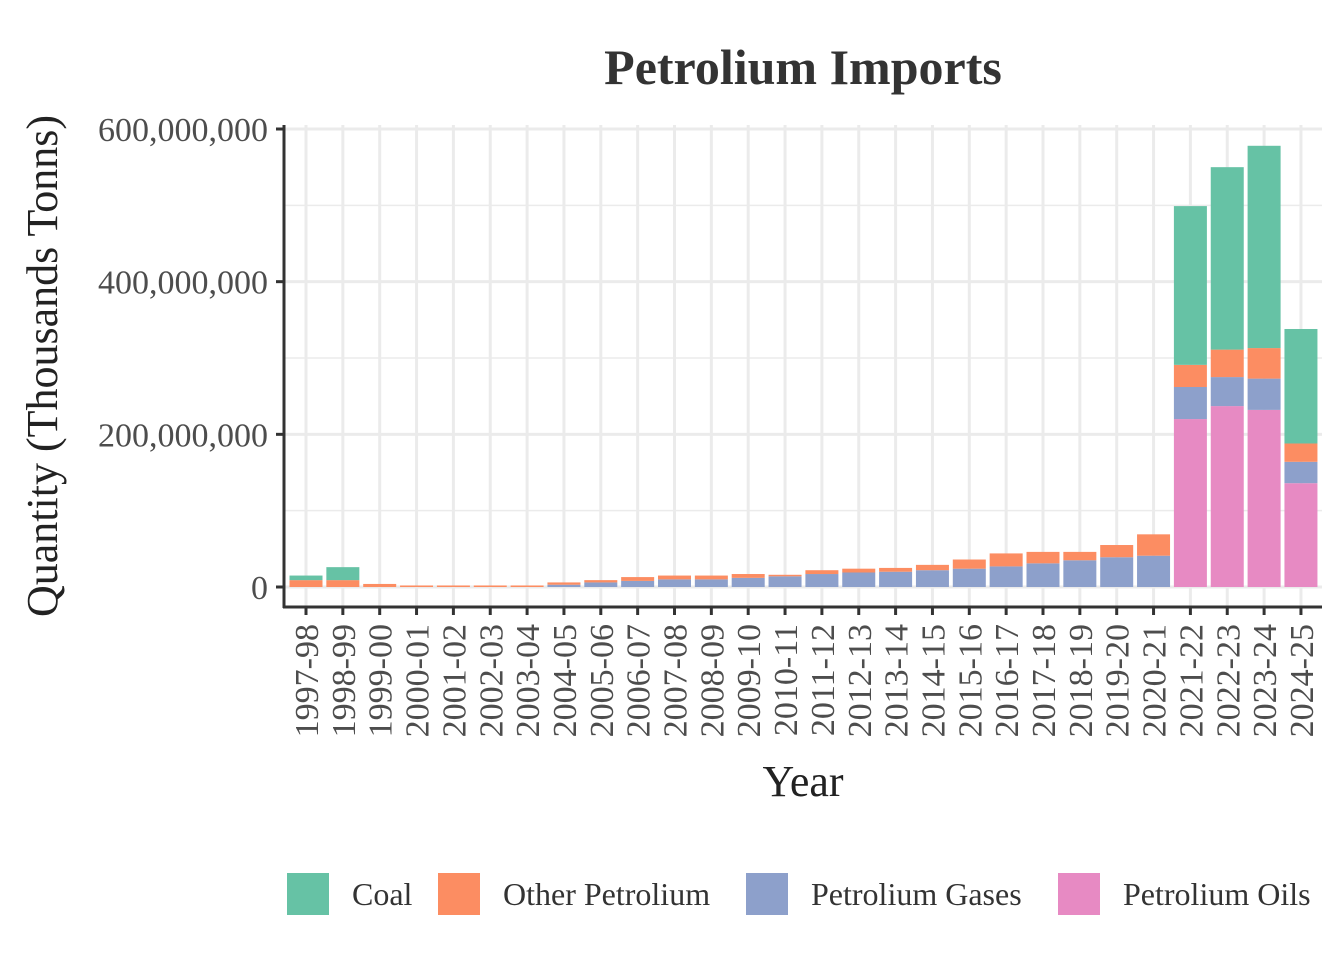 Image resolution: width=1344 pixels, height=960 pixels. What do you see at coordinates (382, 894) in the screenshot?
I see `legend-label: Coal` at bounding box center [382, 894].